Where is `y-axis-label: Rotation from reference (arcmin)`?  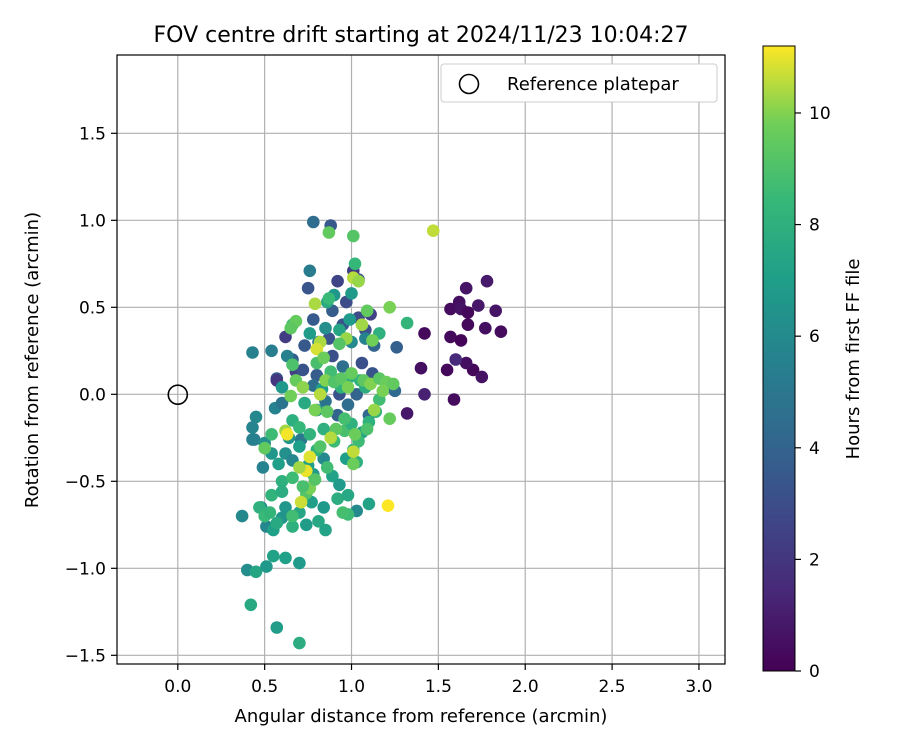 y-axis-label: Rotation from reference (arcmin) is located at coordinates (32, 360).